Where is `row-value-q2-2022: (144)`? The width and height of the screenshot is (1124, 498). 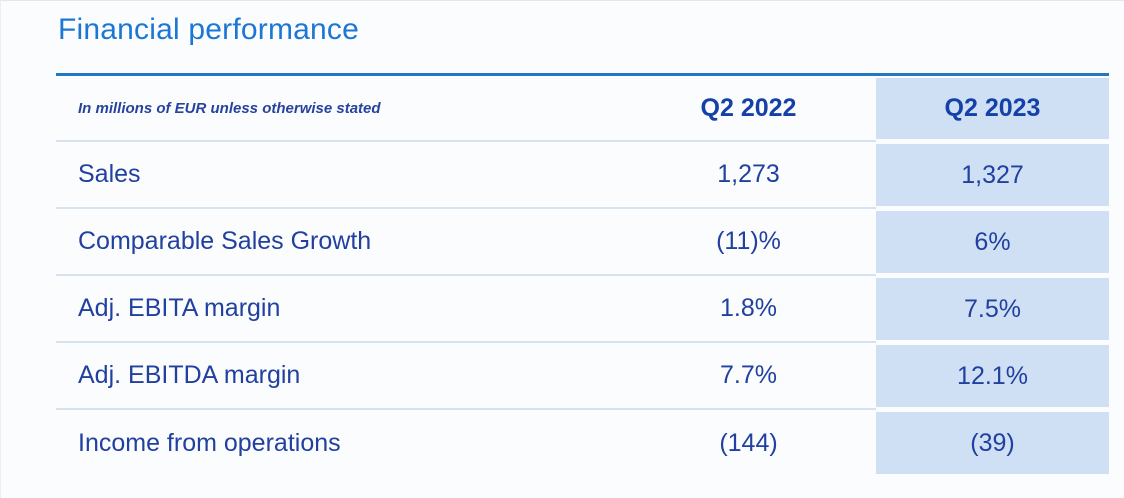
row-value-q2-2022: (144) is located at coordinates (748, 443).